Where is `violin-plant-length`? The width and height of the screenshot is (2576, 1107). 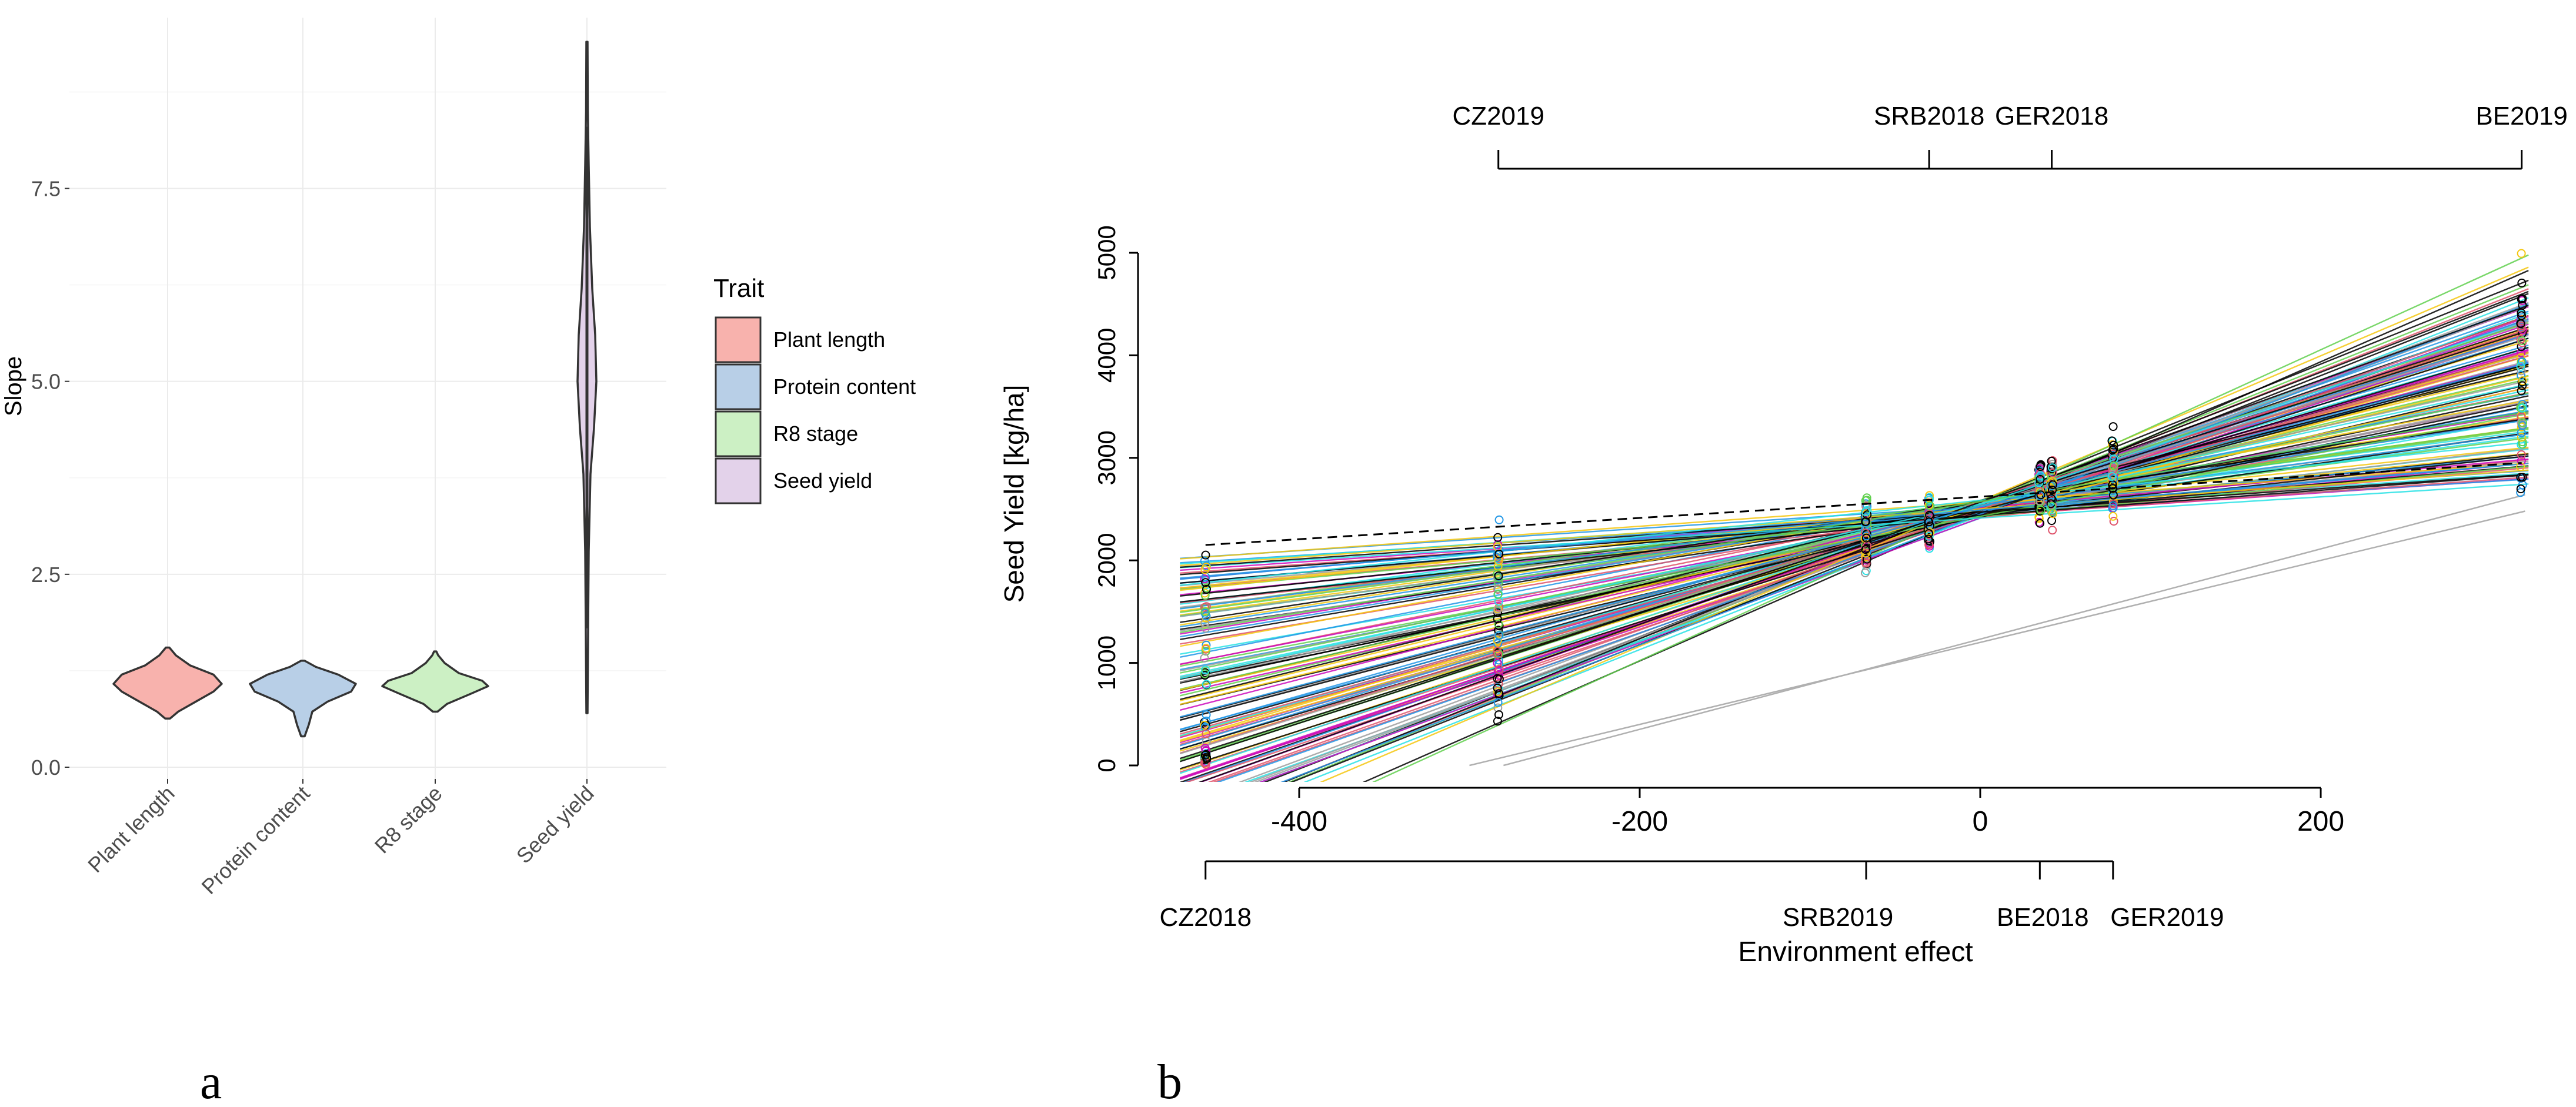 violin-plant-length is located at coordinates (167, 683).